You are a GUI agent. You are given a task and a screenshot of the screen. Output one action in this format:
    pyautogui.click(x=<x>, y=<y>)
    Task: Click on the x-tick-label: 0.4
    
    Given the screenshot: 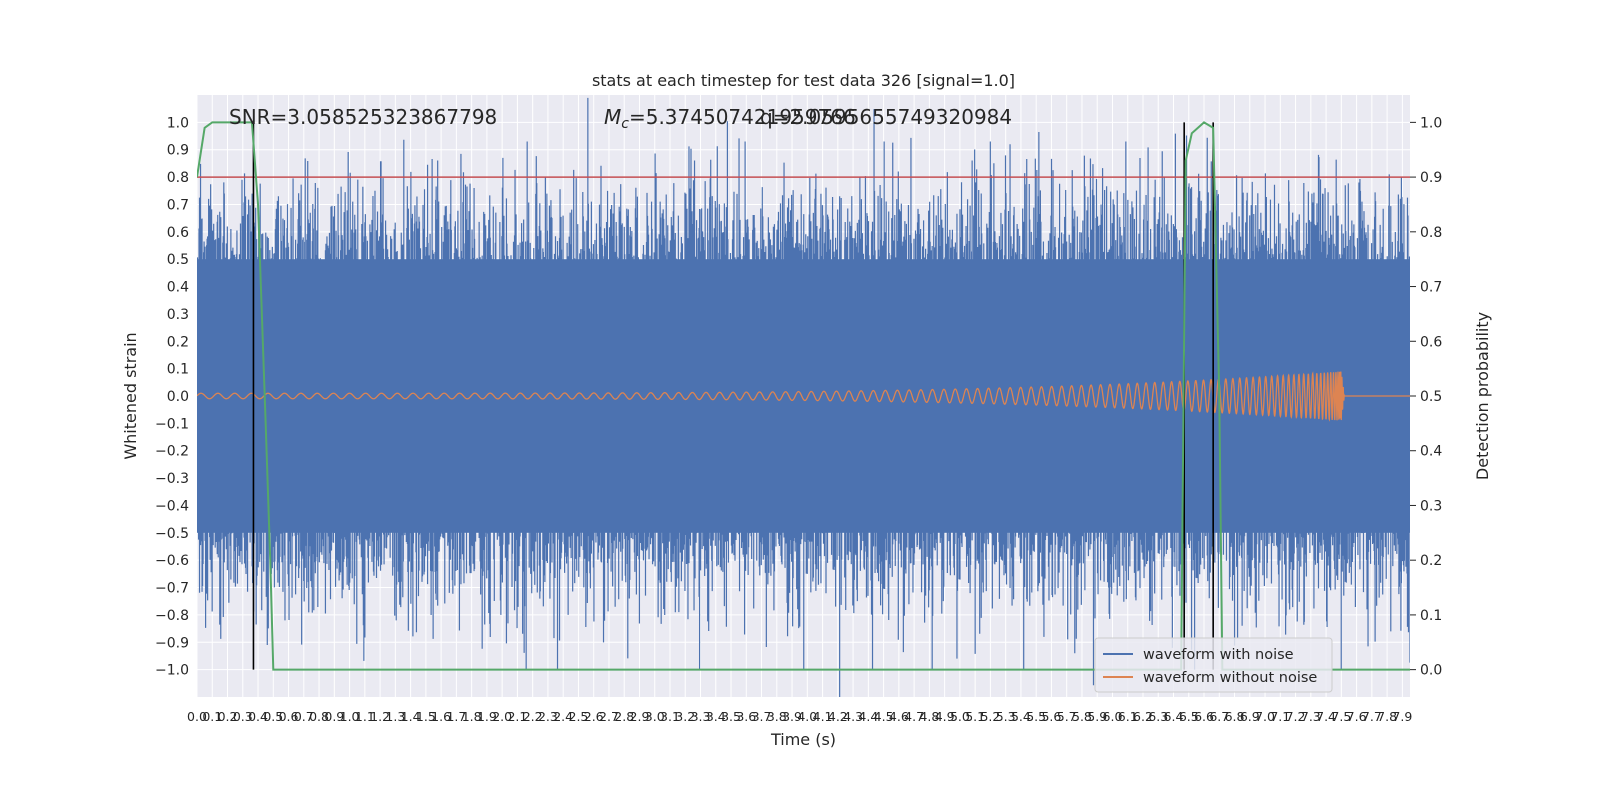 What is the action you would take?
    pyautogui.click(x=258, y=716)
    